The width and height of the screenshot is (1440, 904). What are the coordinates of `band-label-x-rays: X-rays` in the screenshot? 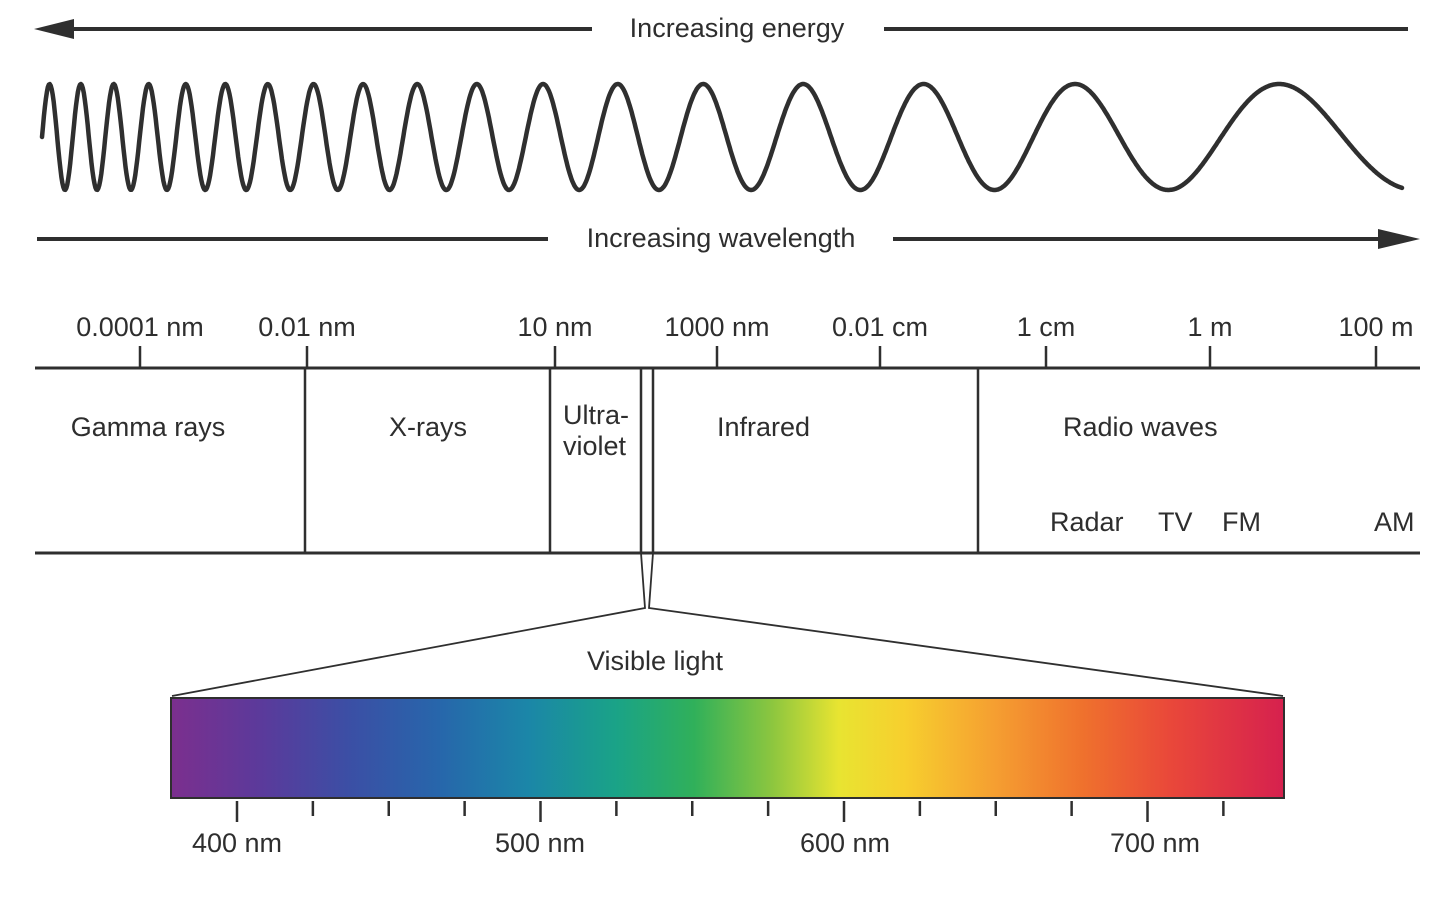 It's located at (428, 427).